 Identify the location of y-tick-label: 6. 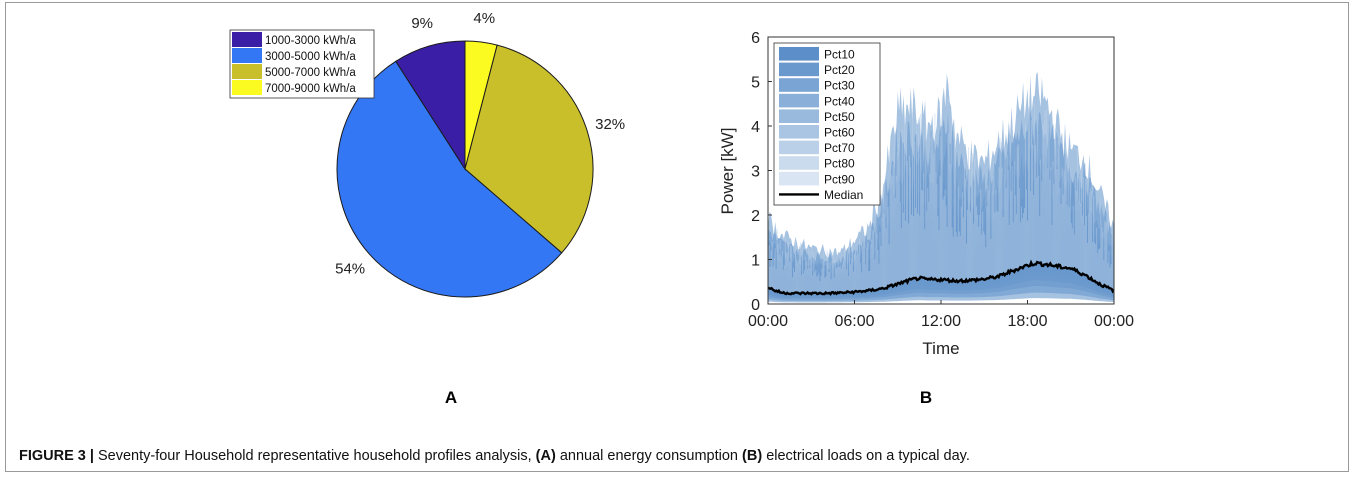
(755, 38).